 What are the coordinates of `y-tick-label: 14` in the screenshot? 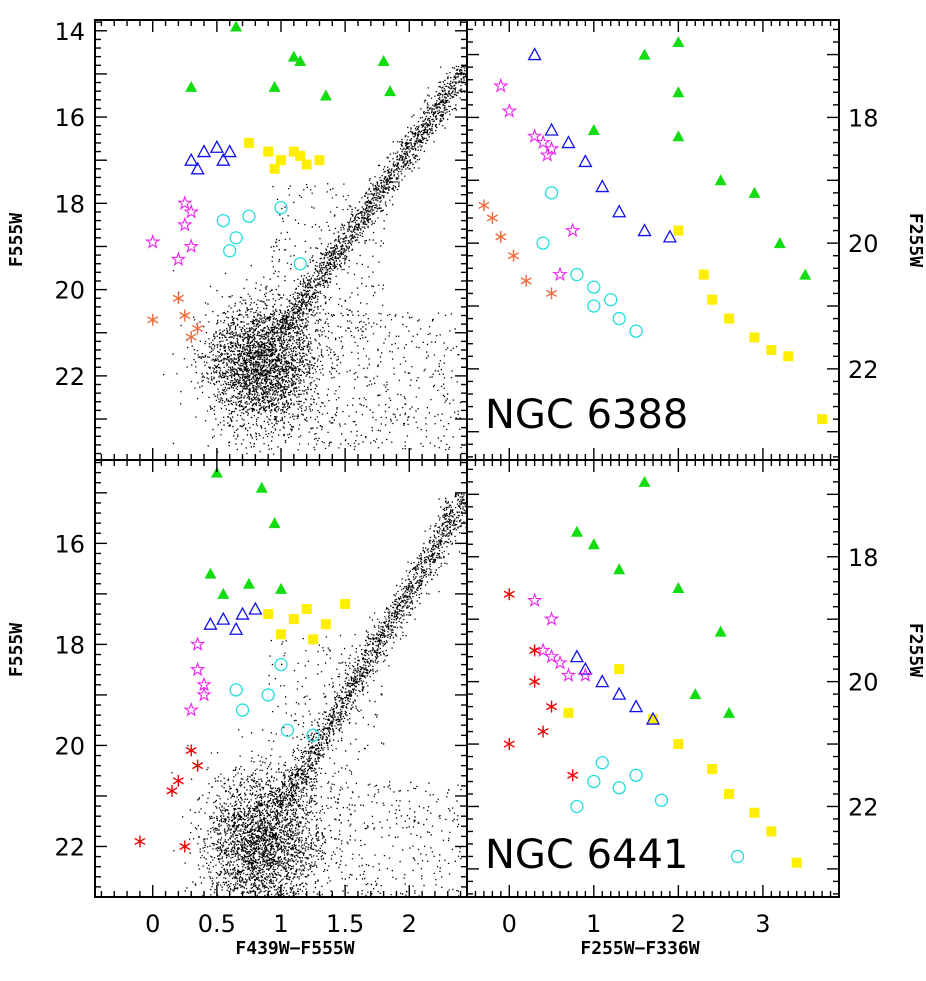 It's located at (69, 32).